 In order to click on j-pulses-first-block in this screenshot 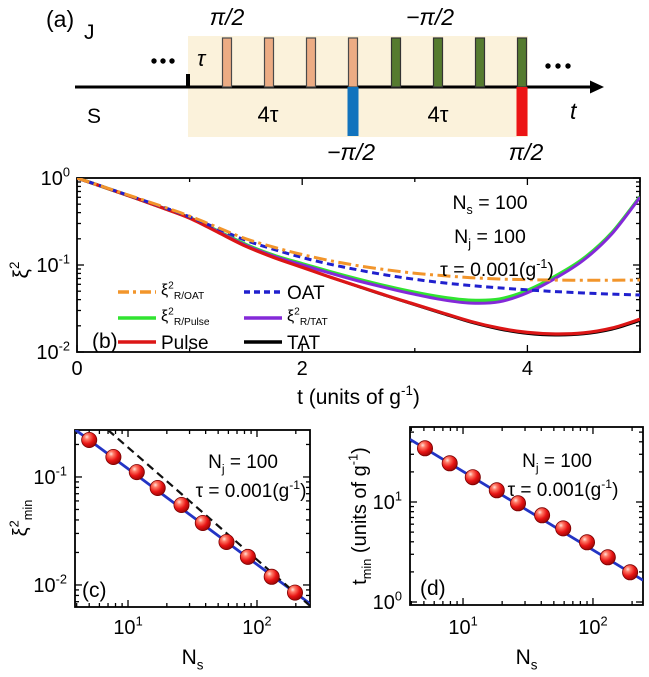, I will do `click(290, 62)`.